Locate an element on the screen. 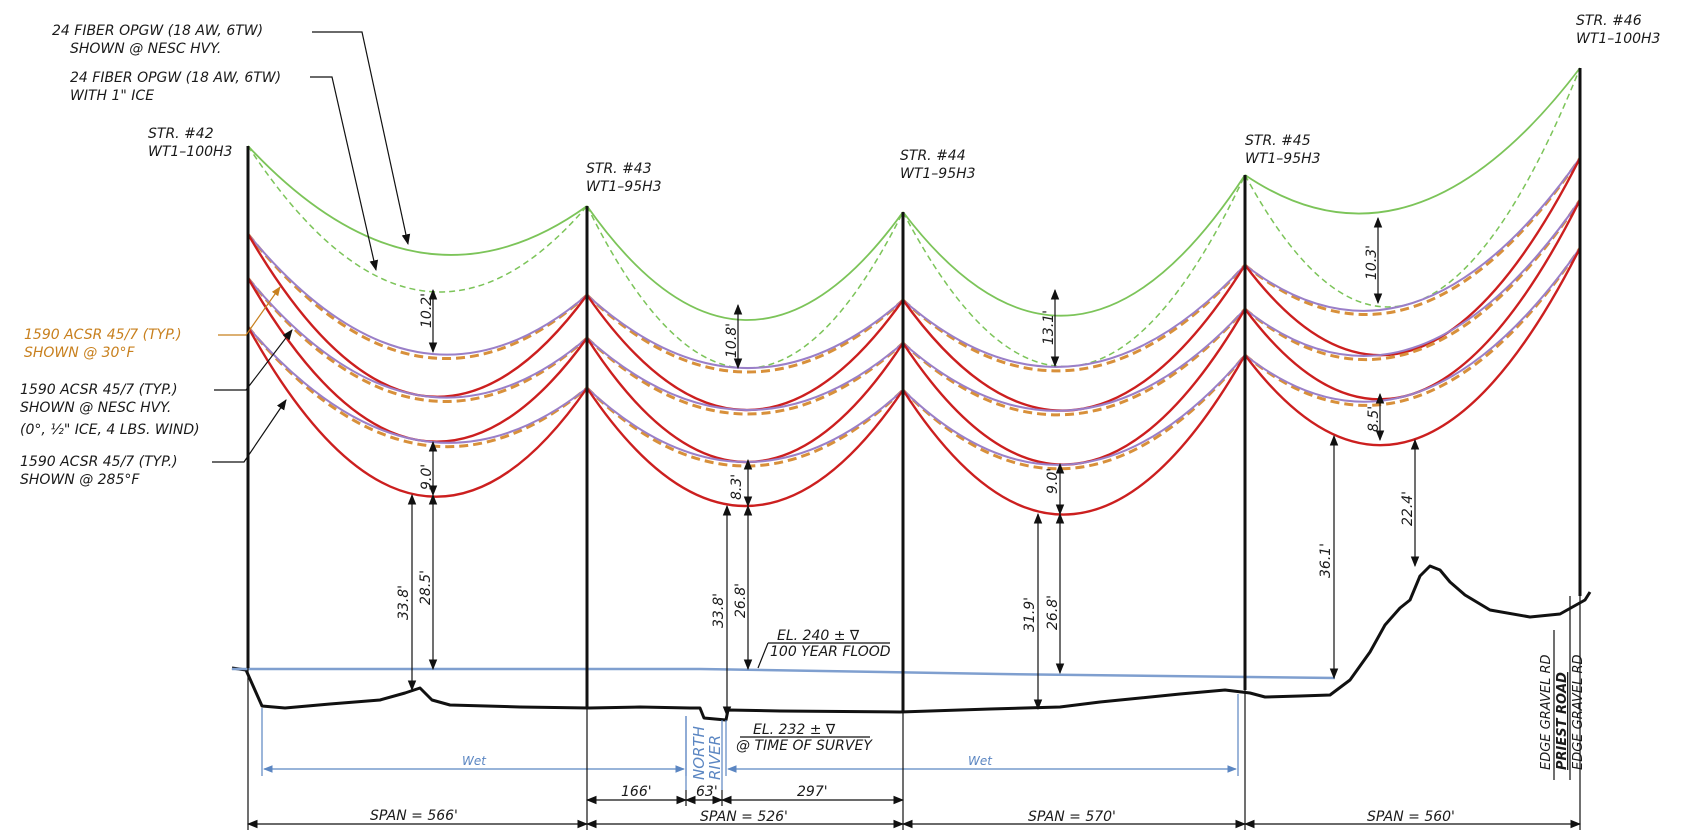  wetland-extent-2: Wet is located at coordinates (982, 735).